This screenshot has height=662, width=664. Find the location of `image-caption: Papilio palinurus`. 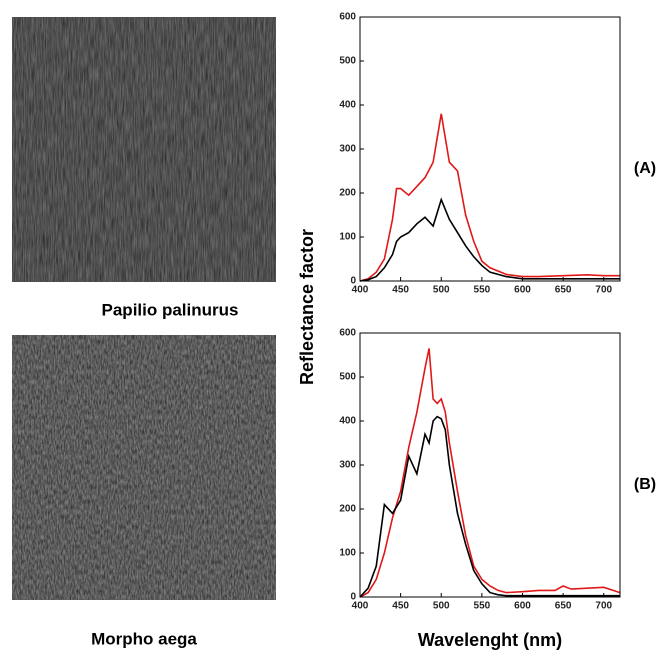

image-caption: Papilio palinurus is located at coordinates (170, 309).